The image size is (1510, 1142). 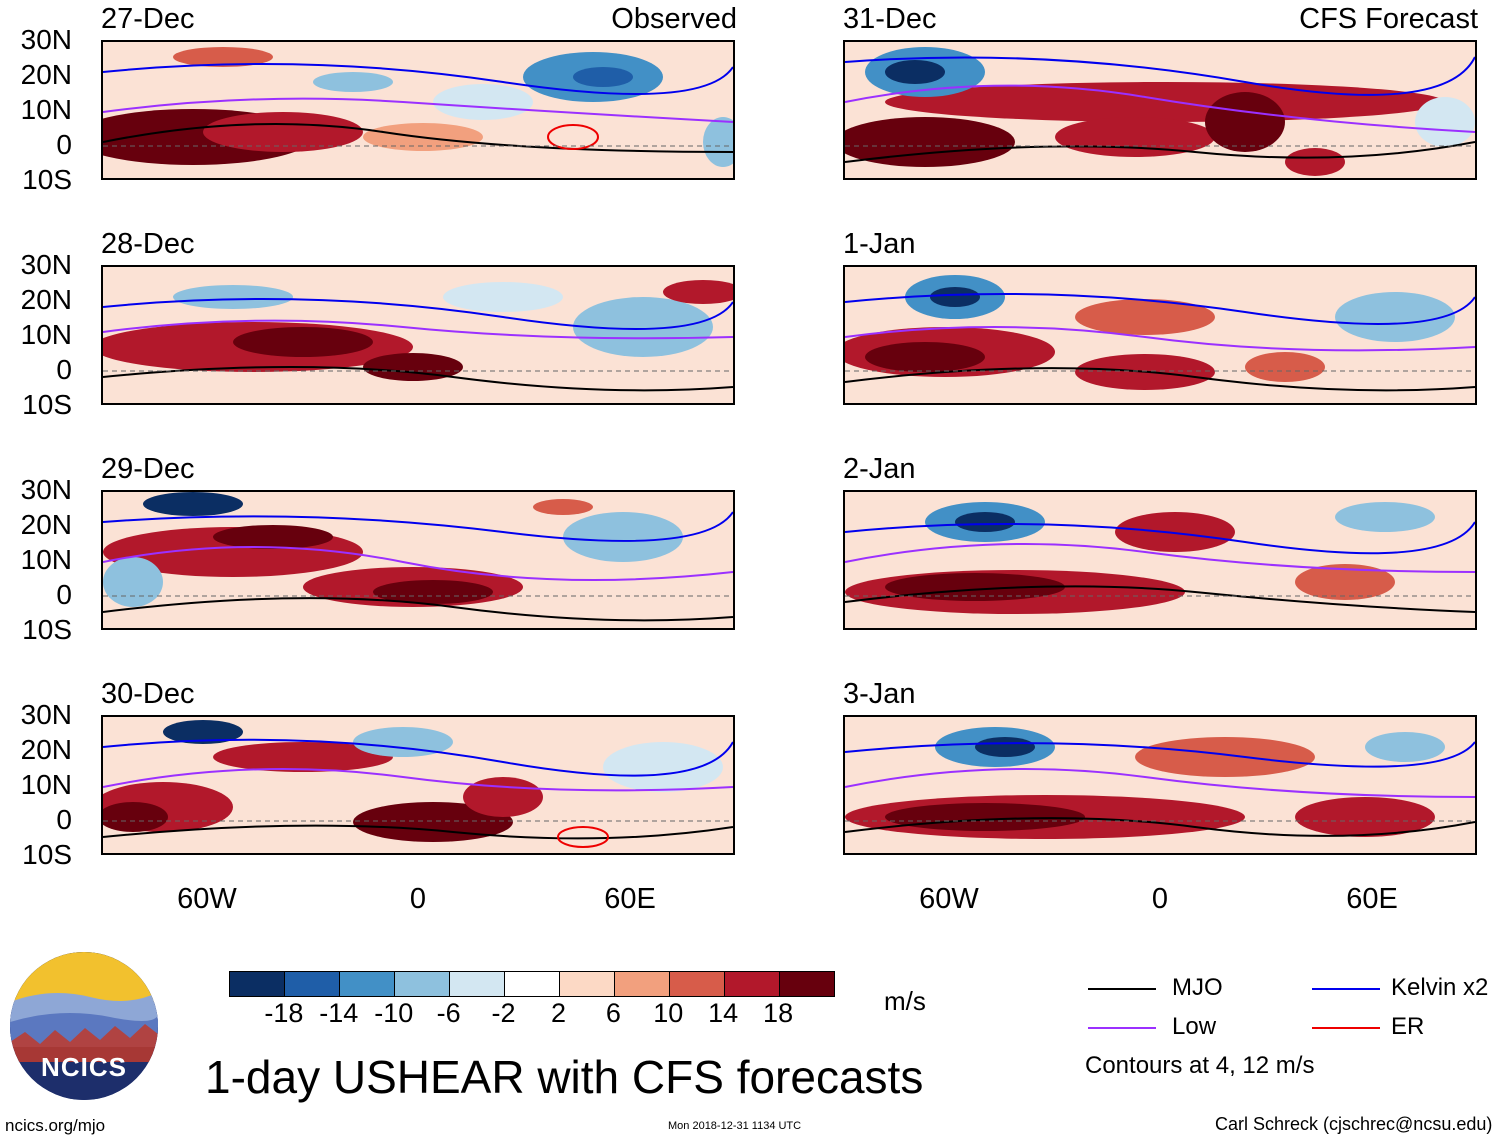 I want to click on panel-date-label: 29-Dec, so click(x=148, y=469).